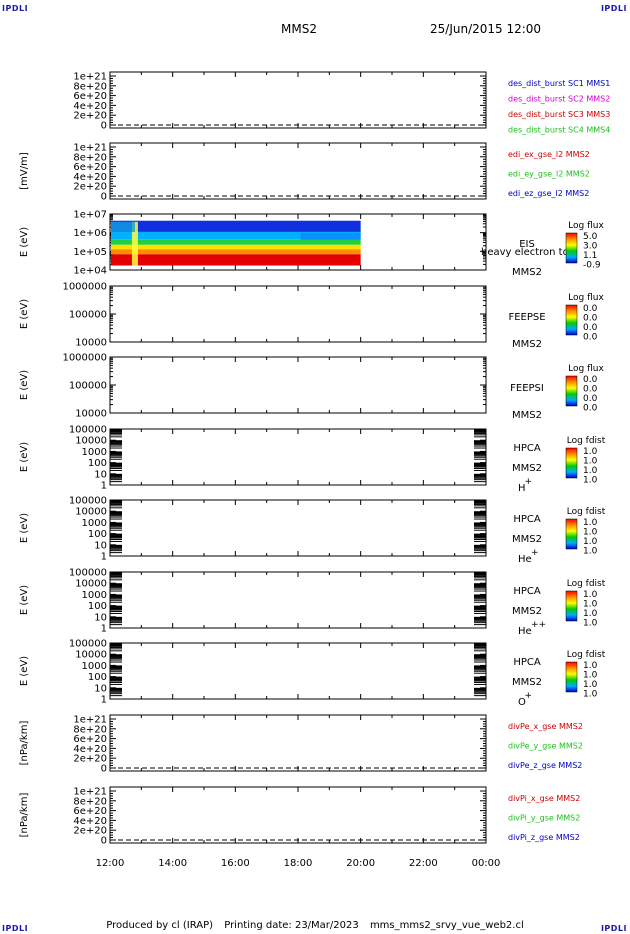 The height and width of the screenshot is (934, 630). What do you see at coordinates (535, 553) in the screenshot?
I see `charge-label: +` at bounding box center [535, 553].